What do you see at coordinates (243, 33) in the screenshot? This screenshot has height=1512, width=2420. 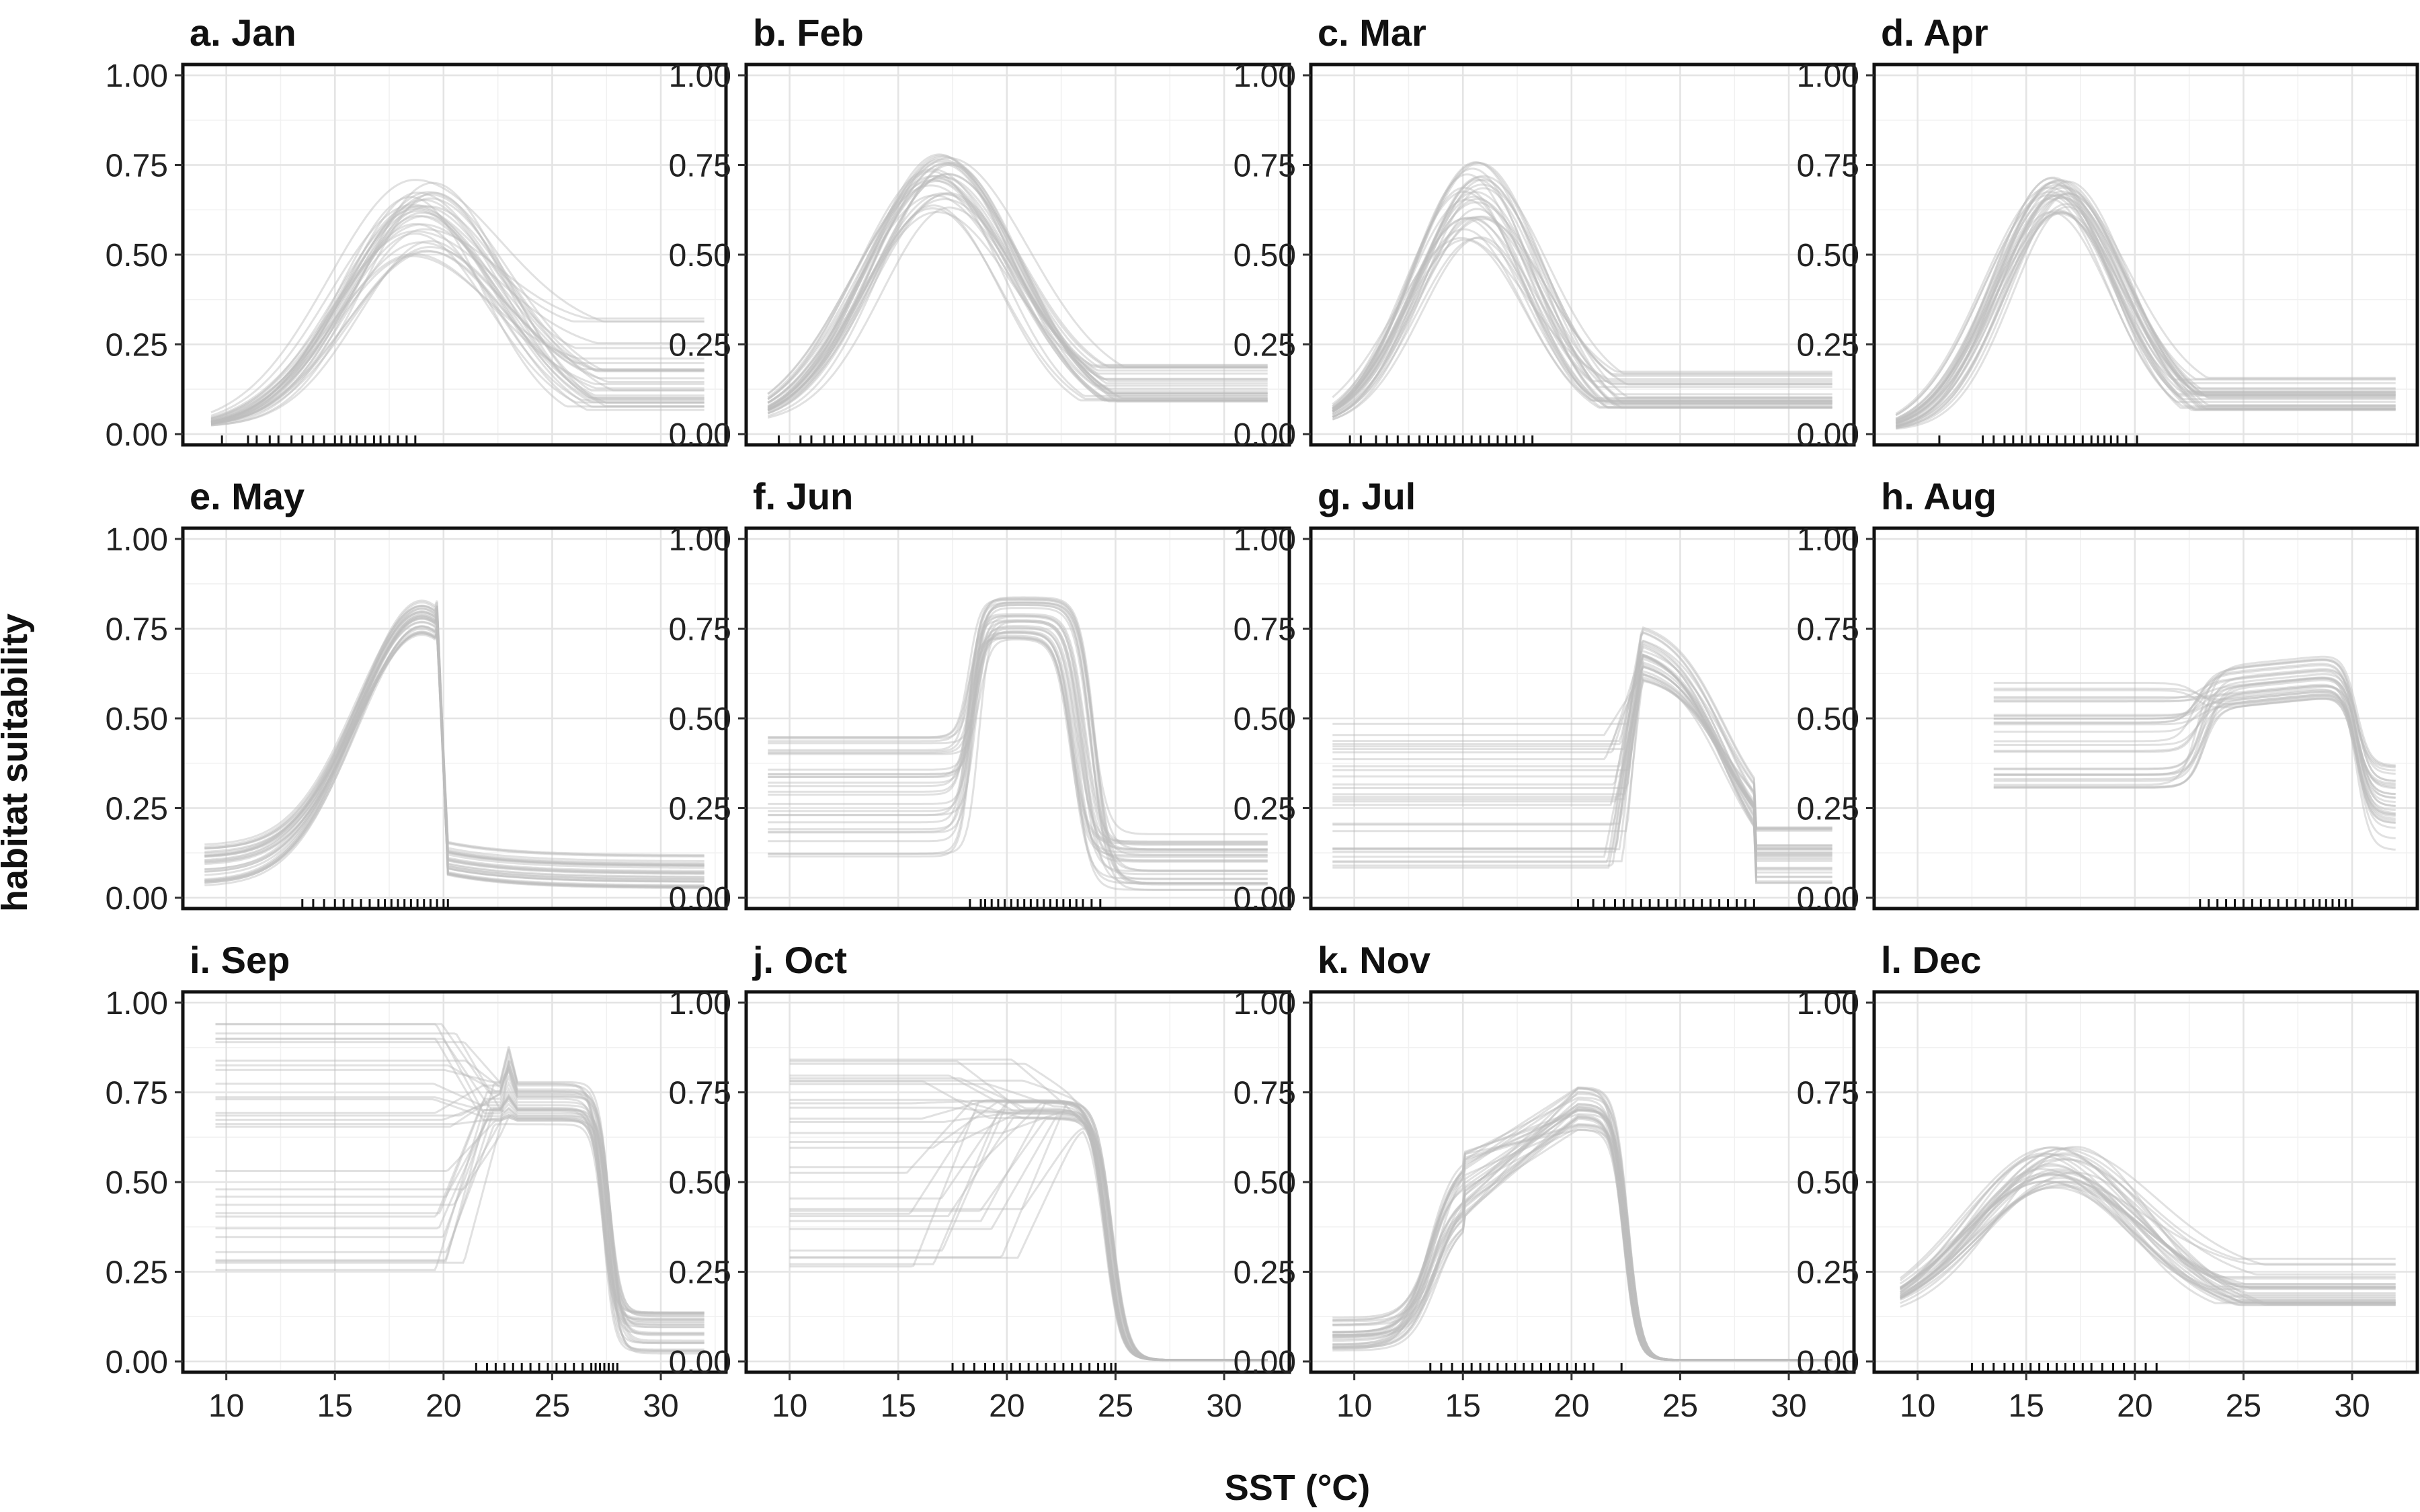 I see `panel-title: a. Jan` at bounding box center [243, 33].